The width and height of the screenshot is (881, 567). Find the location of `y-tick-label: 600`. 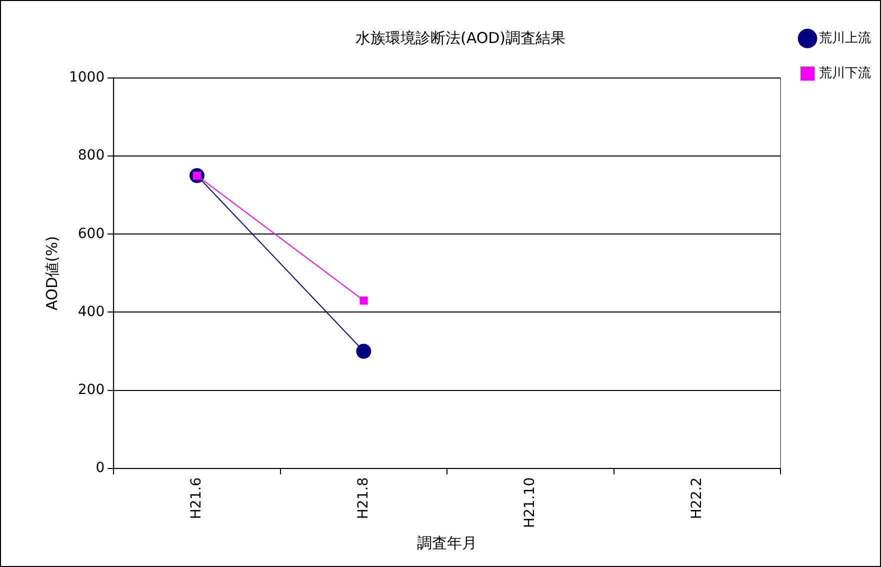

y-tick-label: 600 is located at coordinates (91, 234).